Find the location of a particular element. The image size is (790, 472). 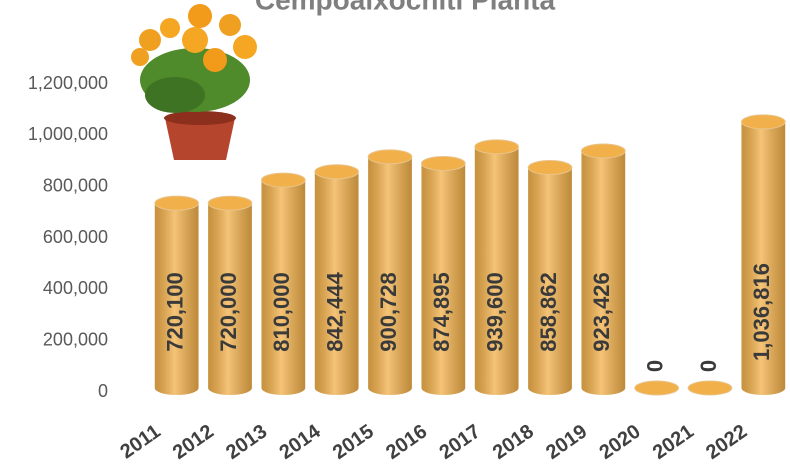

chart-title: Cempoalxóchitl Planta is located at coordinates (405, 7).